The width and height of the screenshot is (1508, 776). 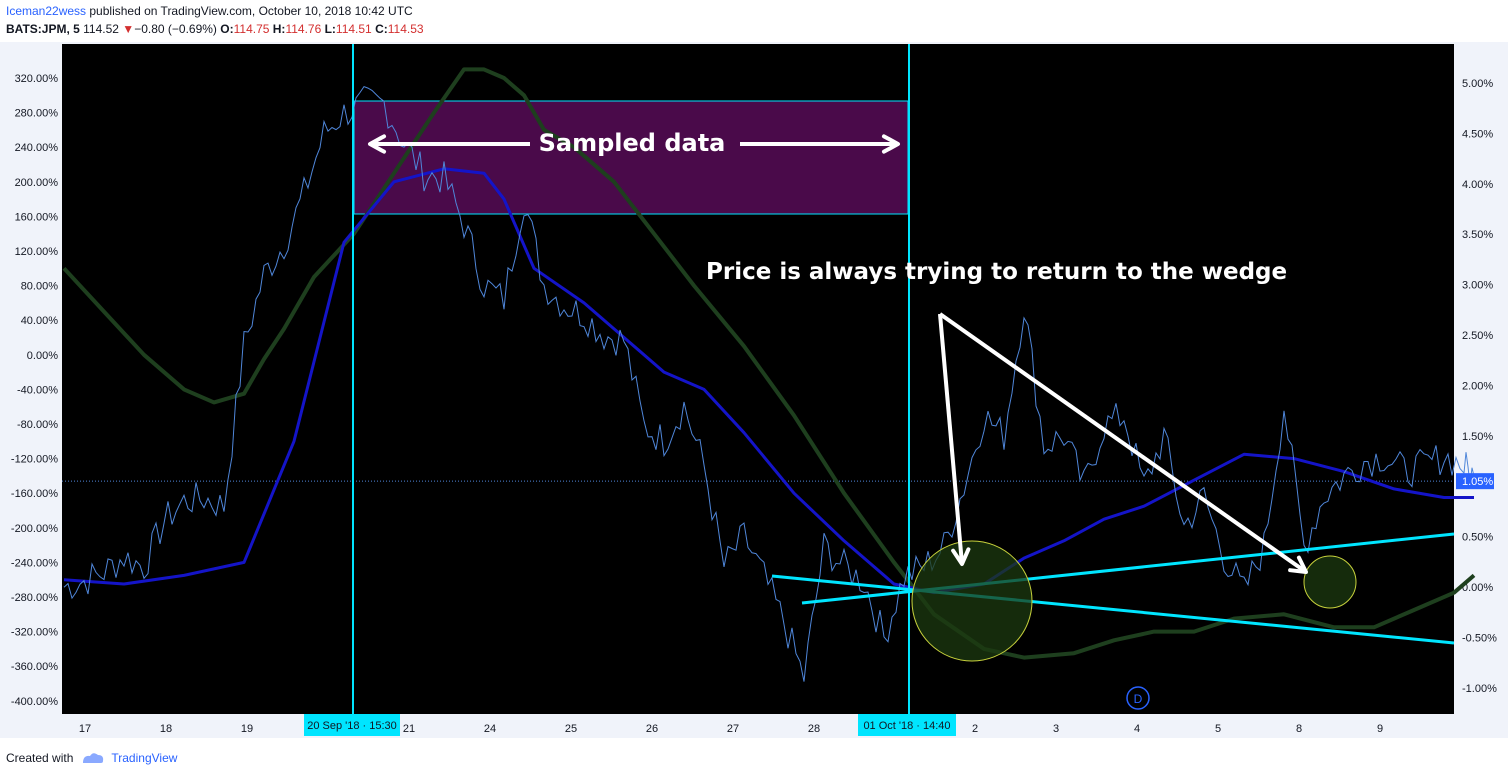 I want to click on left-axis-tick: -120.00%, so click(x=34, y=460).